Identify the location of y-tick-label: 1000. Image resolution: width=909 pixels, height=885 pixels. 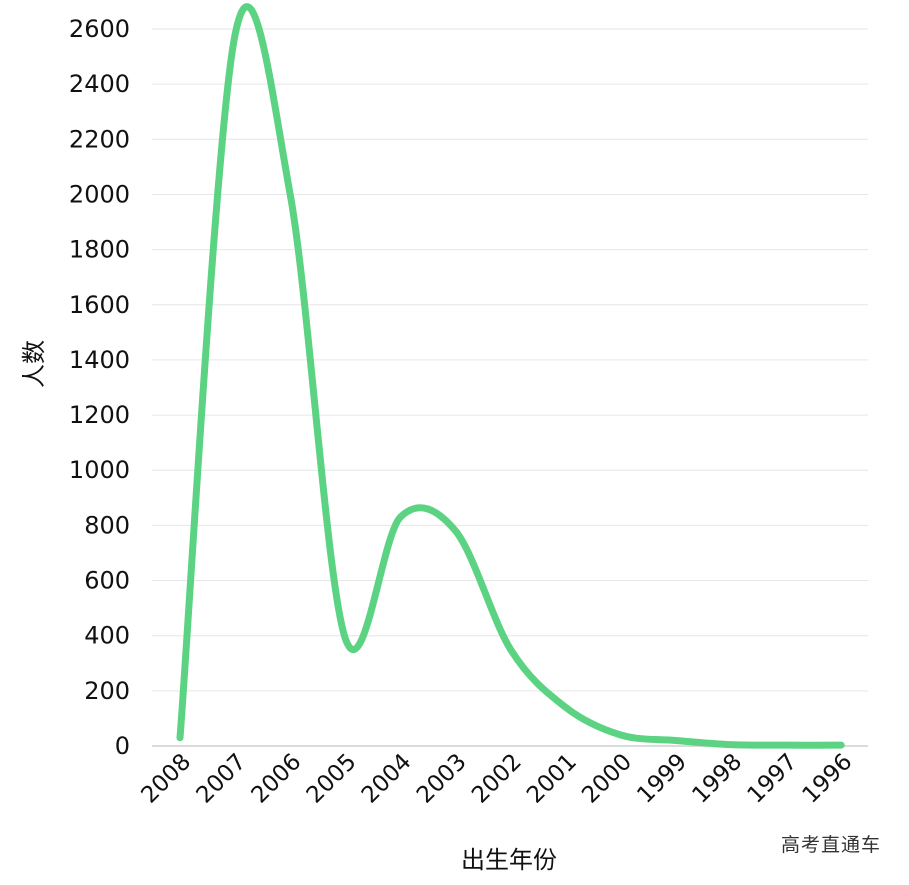
(99, 470).